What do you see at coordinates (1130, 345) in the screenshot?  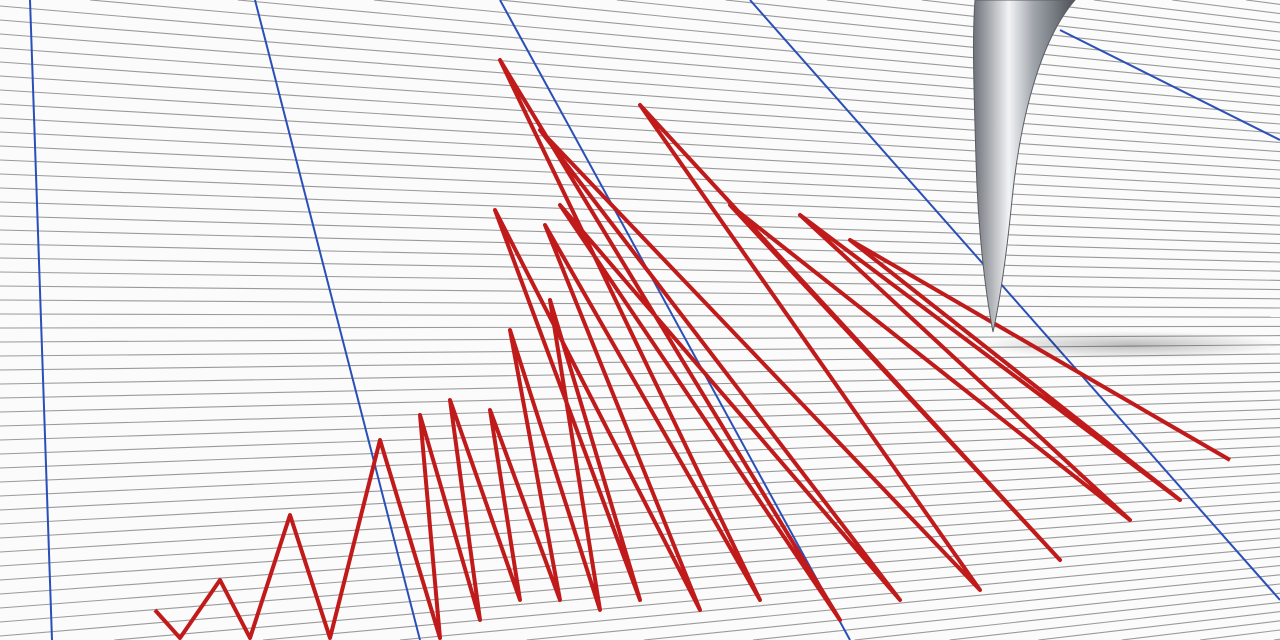 I see `needle-shadow` at bounding box center [1130, 345].